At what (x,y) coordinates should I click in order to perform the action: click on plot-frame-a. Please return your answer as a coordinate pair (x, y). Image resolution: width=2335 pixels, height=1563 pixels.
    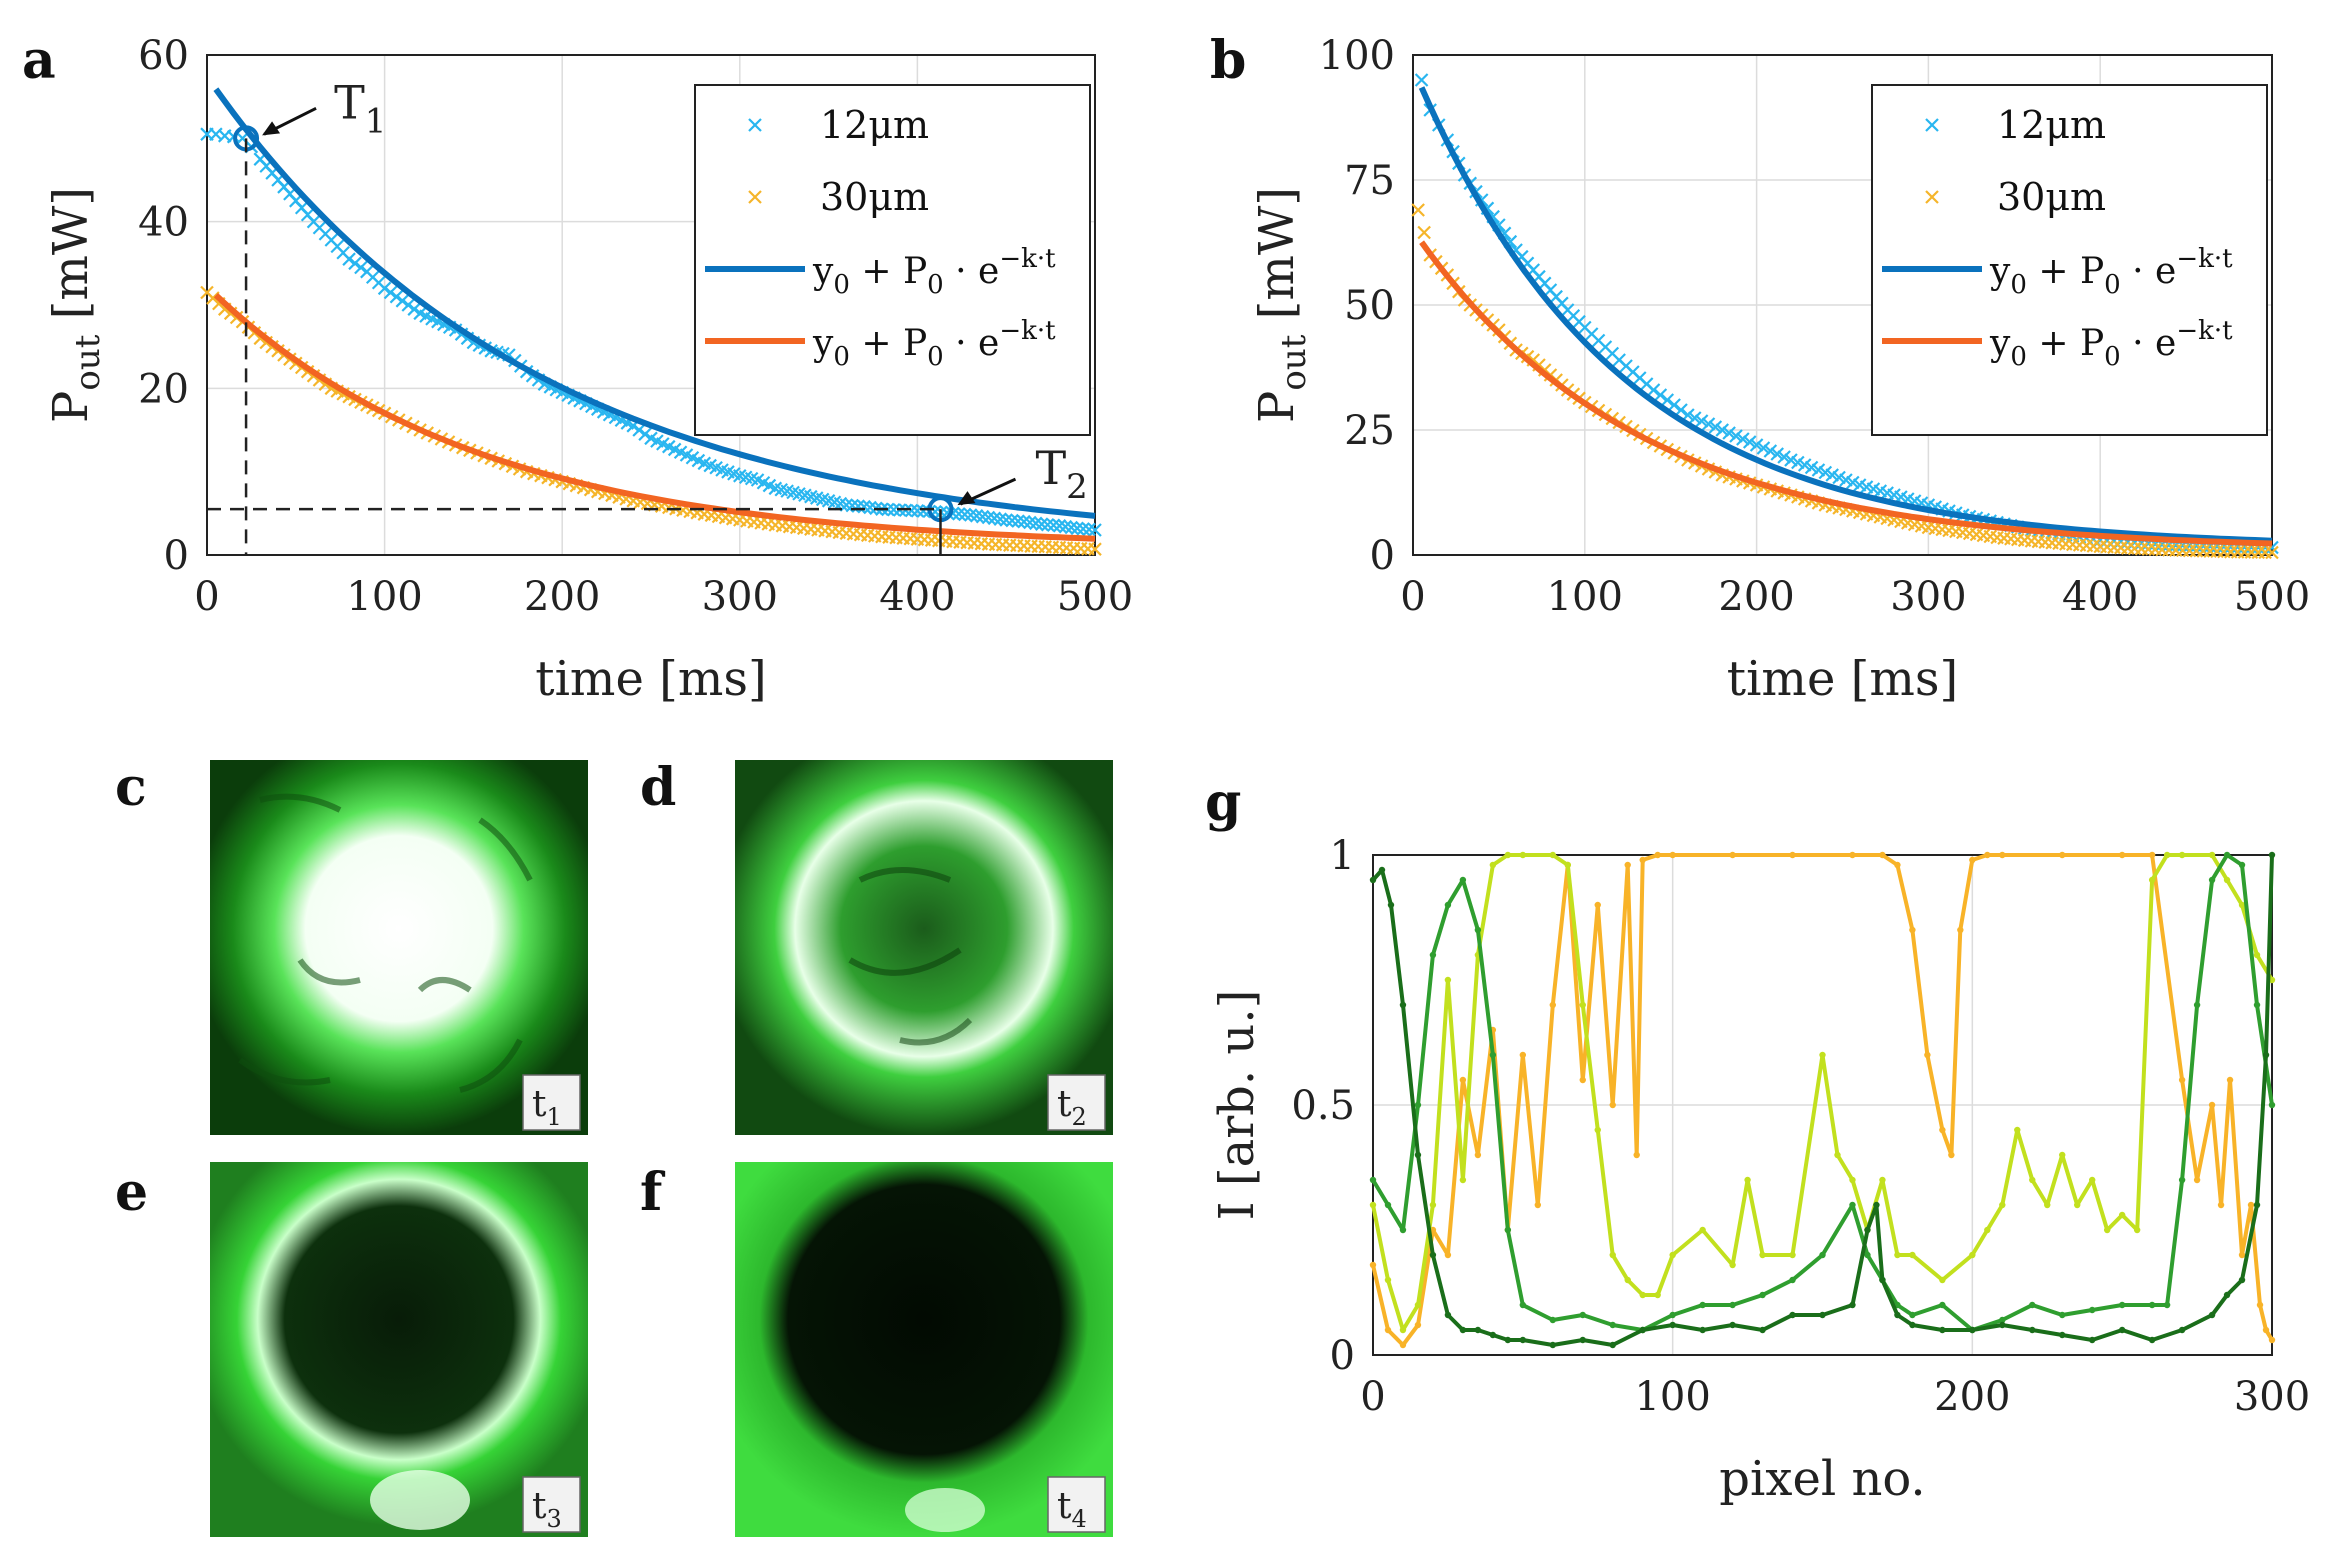
    Looking at the image, I should click on (651, 305).